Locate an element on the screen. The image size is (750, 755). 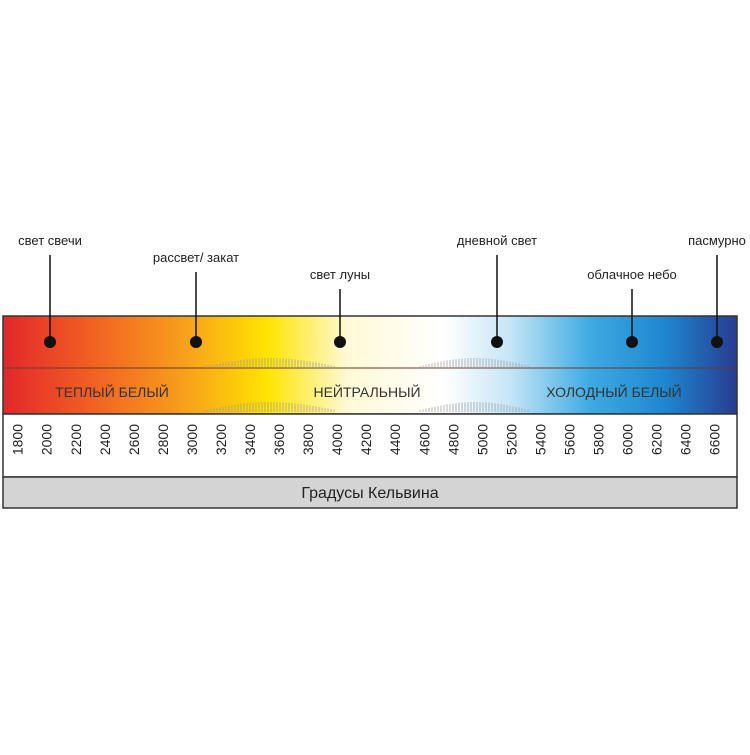
tick-label: 4400 is located at coordinates (395, 439).